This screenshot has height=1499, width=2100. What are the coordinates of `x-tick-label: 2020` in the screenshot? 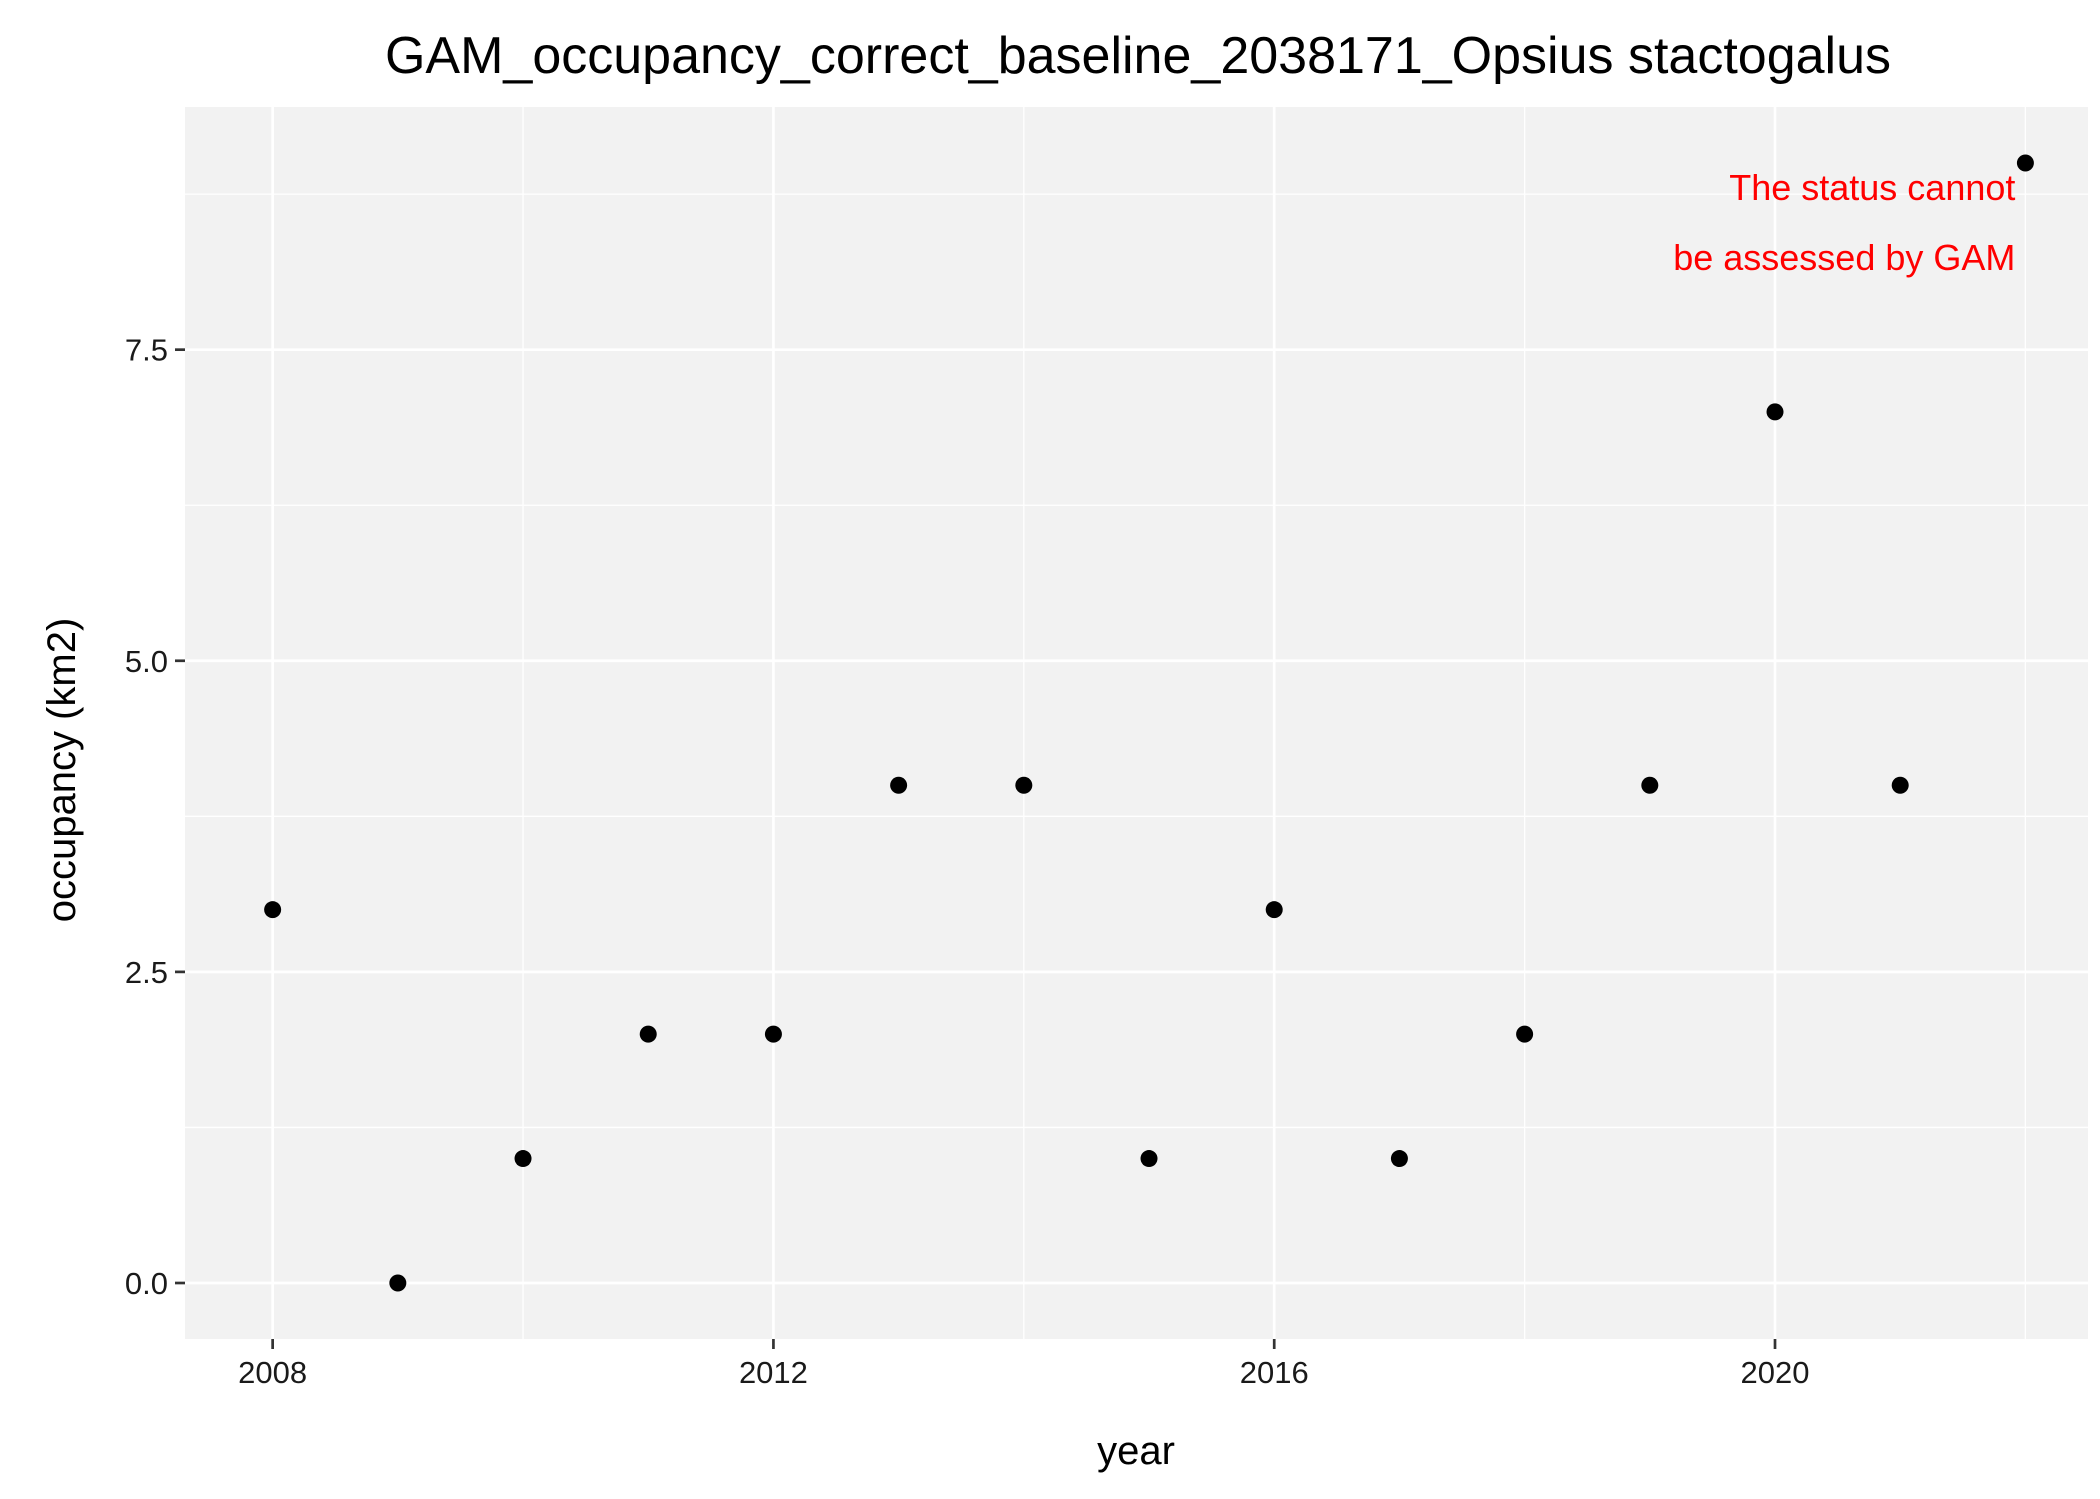 It's located at (1775, 1372).